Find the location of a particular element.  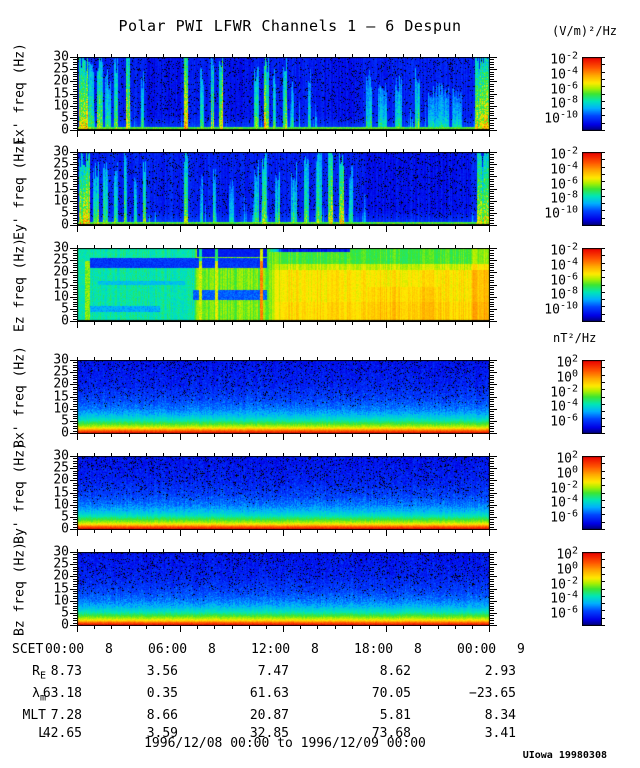

credit-stamp: UIowa 19980308 is located at coordinates (564, 755).